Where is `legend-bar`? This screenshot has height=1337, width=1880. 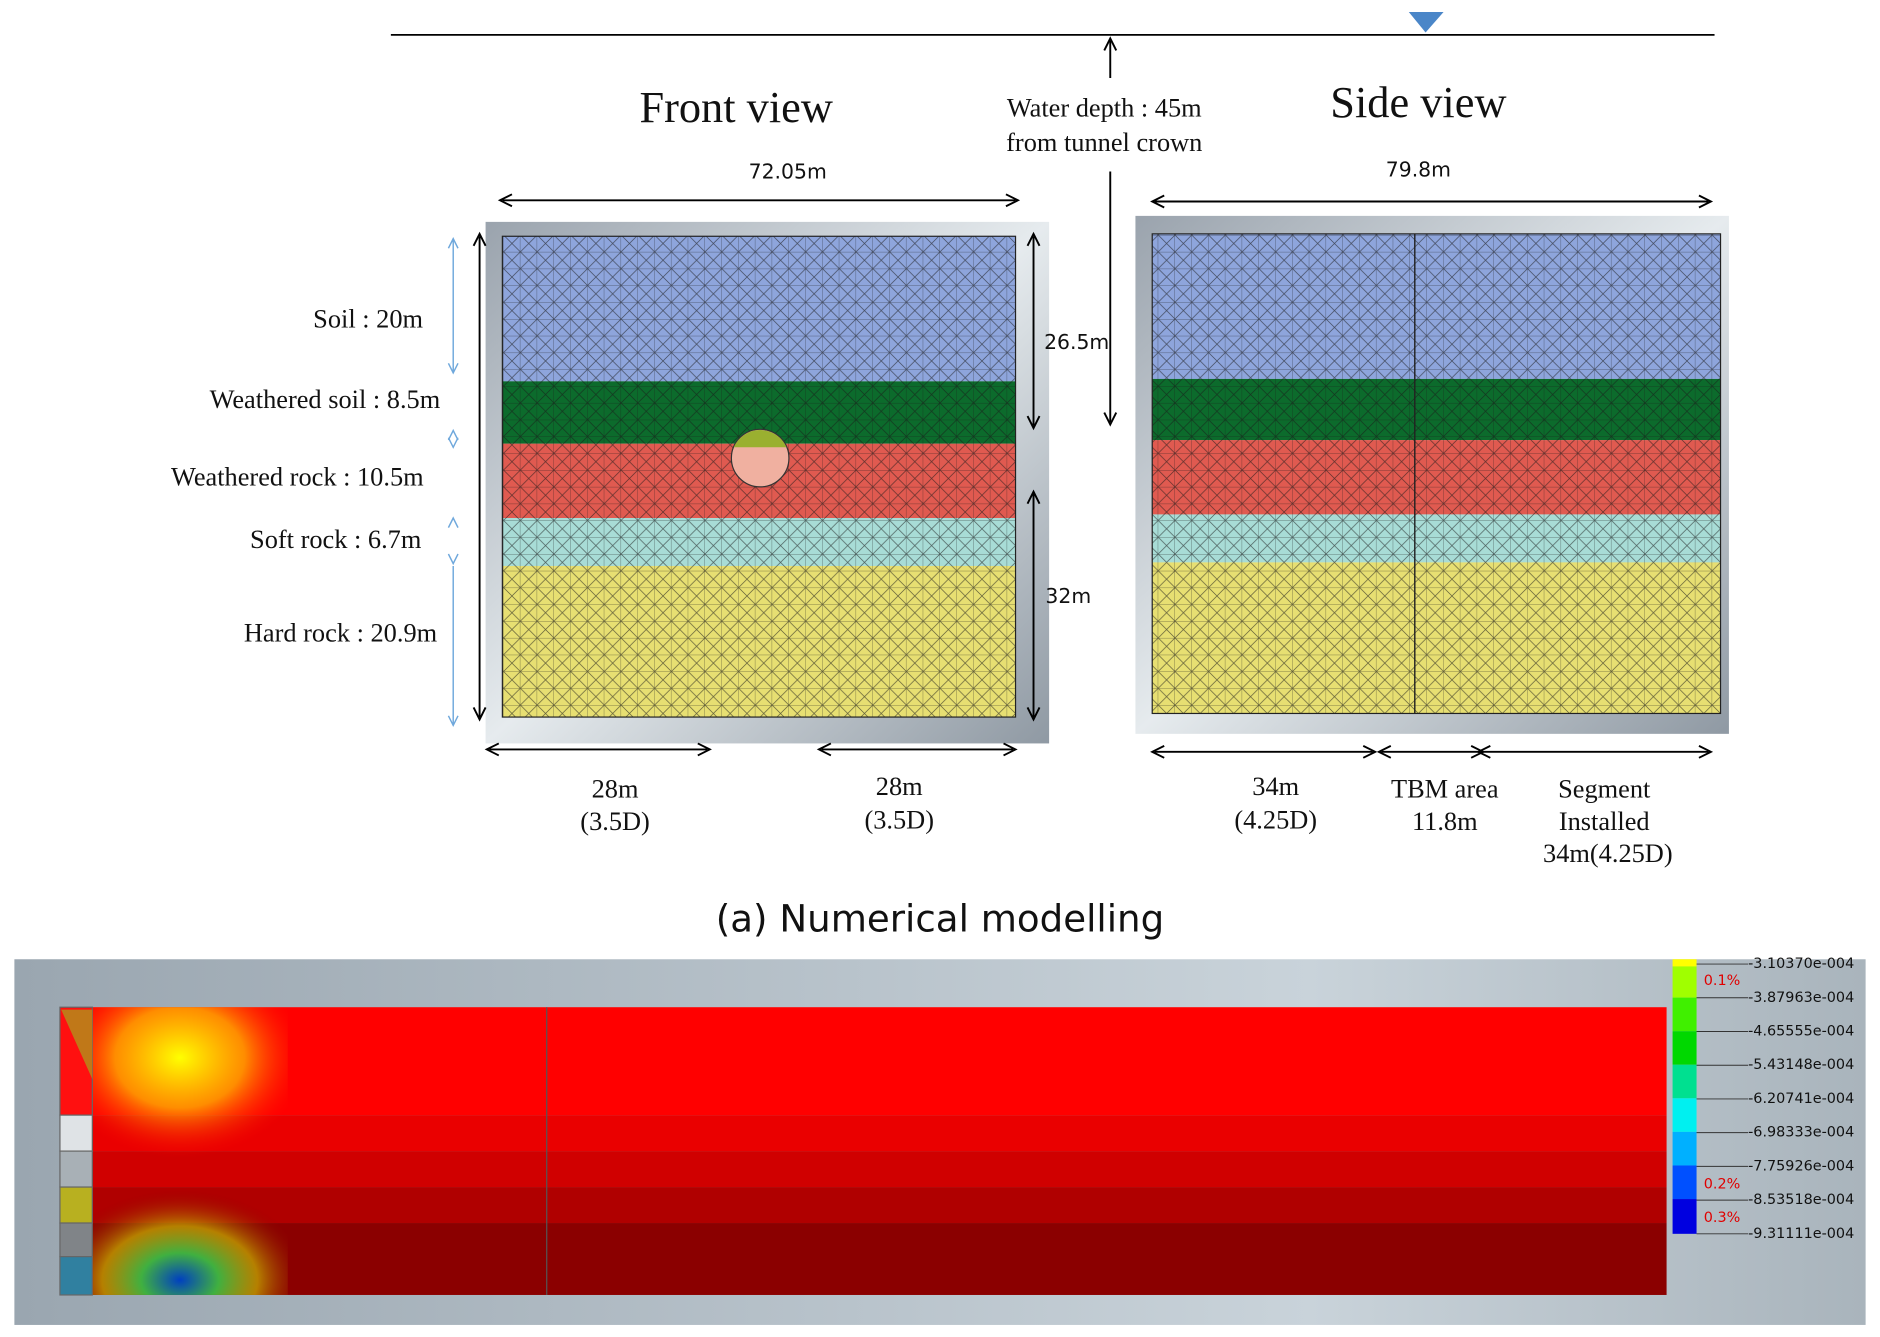
legend-bar is located at coordinates (1684, 1096).